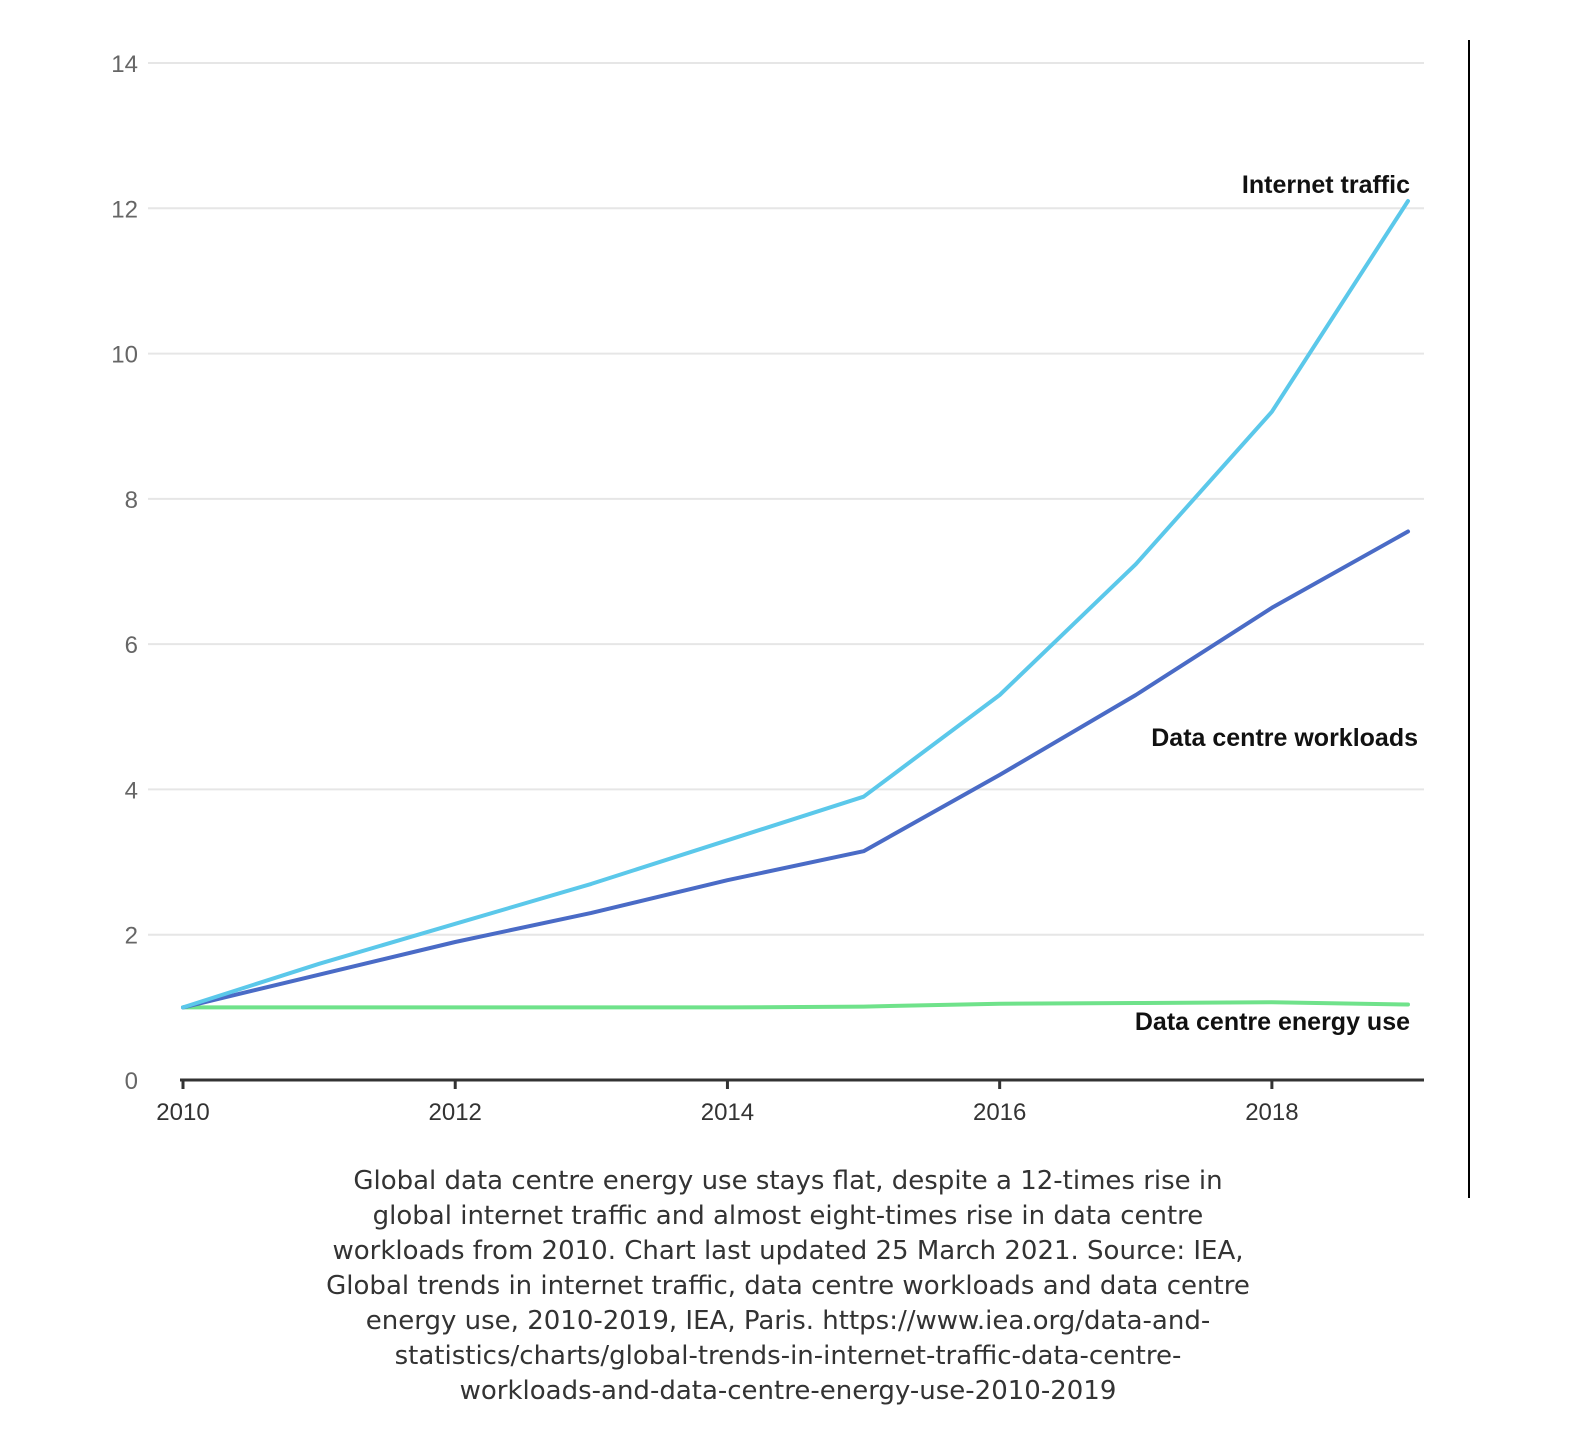 The image size is (1596, 1444). I want to click on x-tick-label: 2014, so click(727, 1112).